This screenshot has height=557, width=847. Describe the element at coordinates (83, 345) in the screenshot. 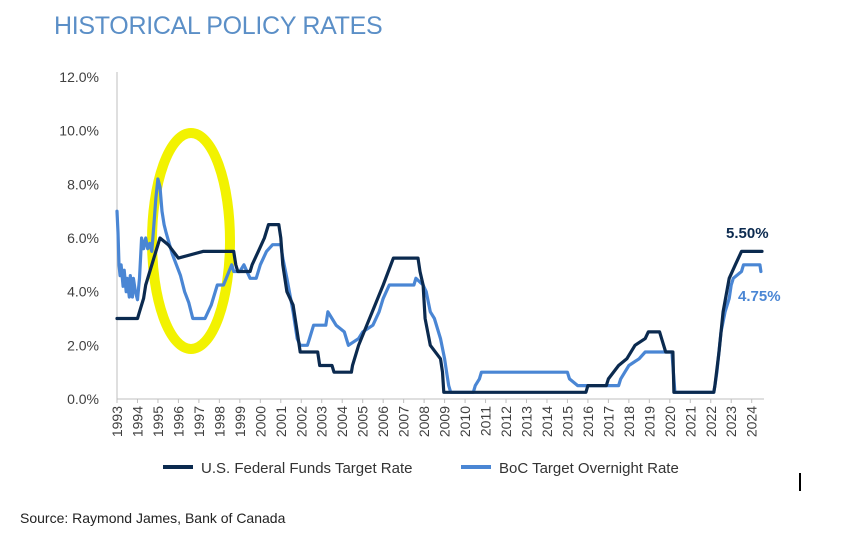

I see `y-tick-label: 2.0%` at that location.